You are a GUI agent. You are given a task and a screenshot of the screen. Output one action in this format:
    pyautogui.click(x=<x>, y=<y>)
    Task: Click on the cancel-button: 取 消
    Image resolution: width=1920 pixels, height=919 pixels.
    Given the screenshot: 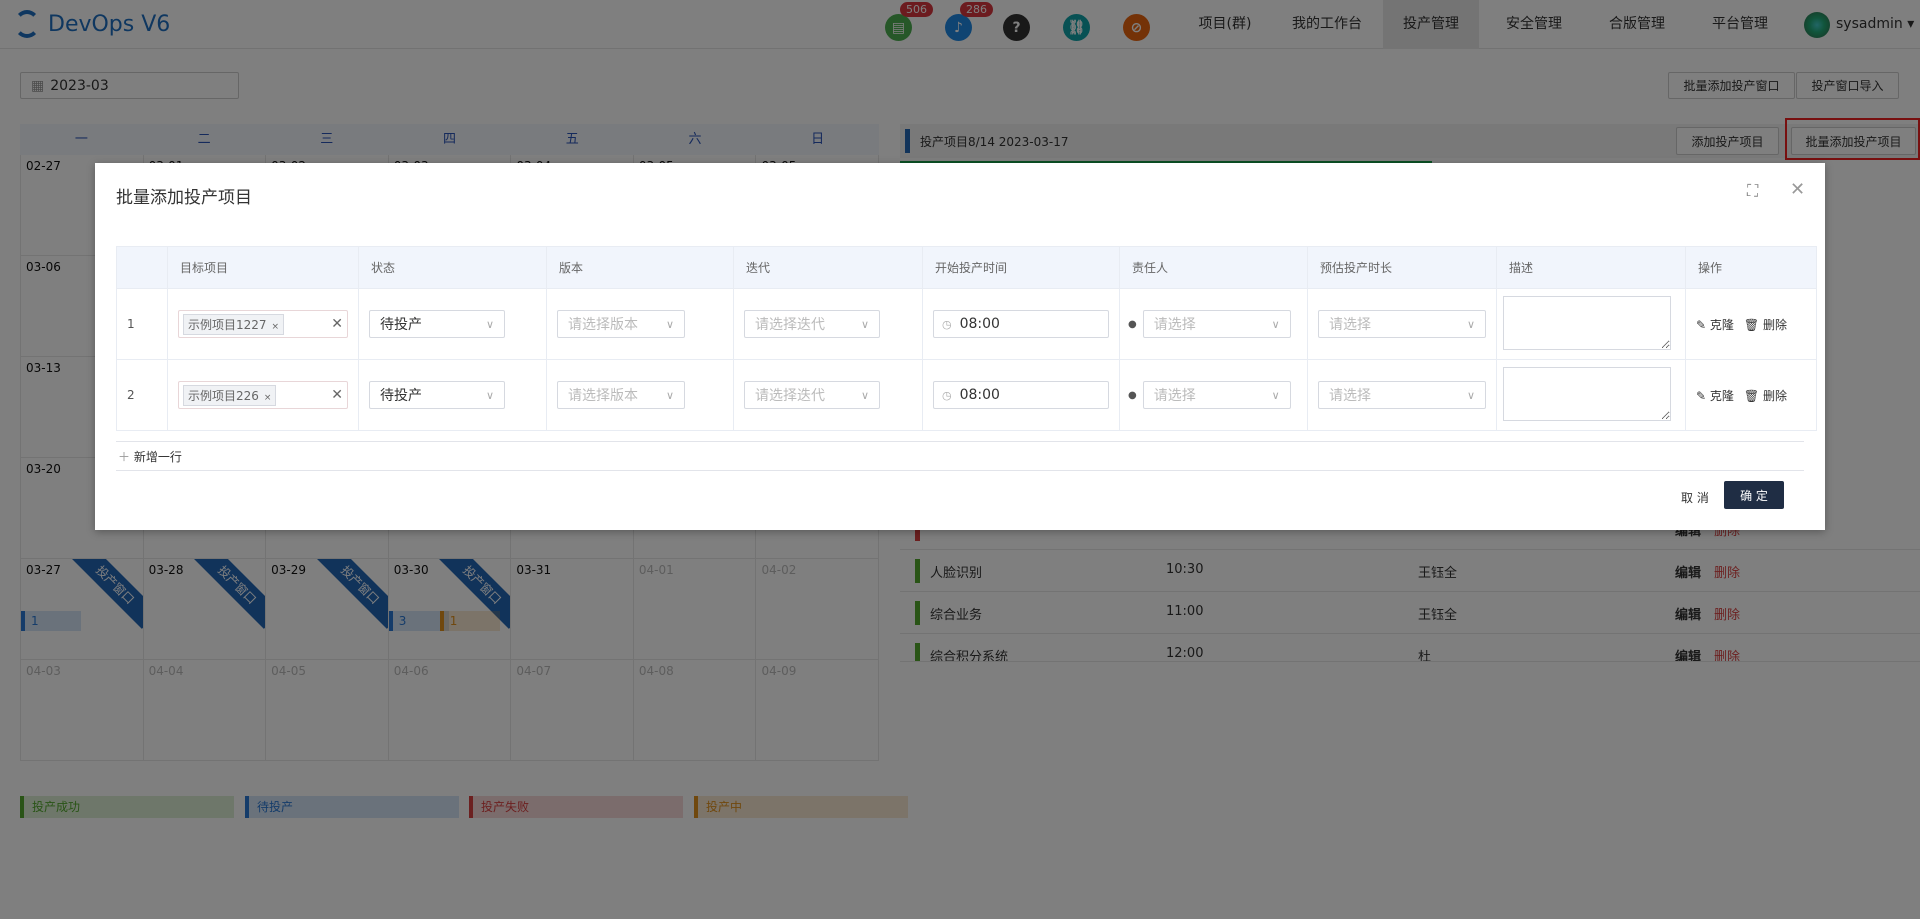 What is the action you would take?
    pyautogui.click(x=1695, y=498)
    